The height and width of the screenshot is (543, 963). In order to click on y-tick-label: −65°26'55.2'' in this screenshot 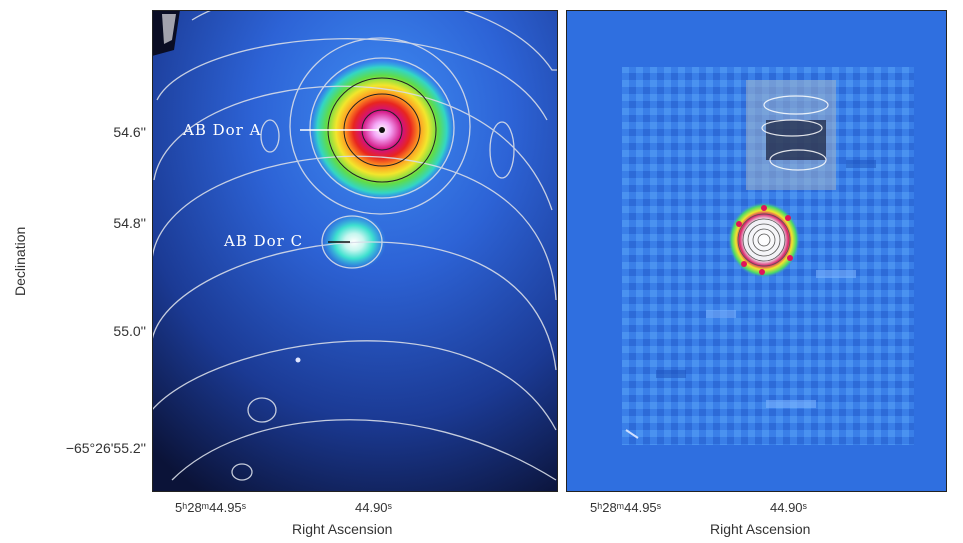, I will do `click(105, 448)`.